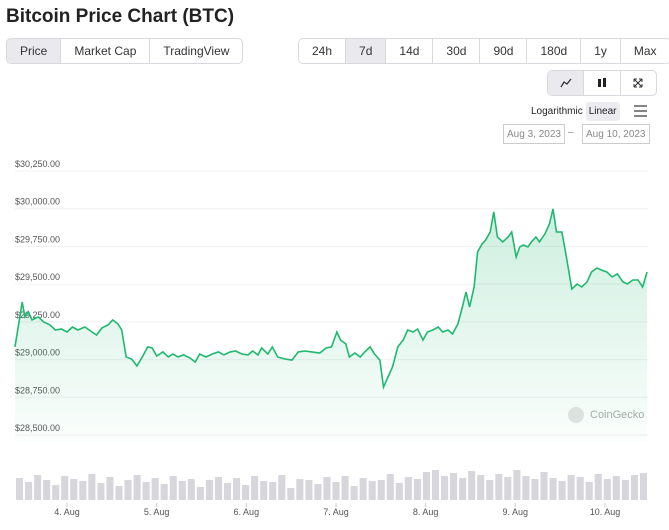  I want to click on tab-group: Price Market Cap TradingView, so click(125, 51).